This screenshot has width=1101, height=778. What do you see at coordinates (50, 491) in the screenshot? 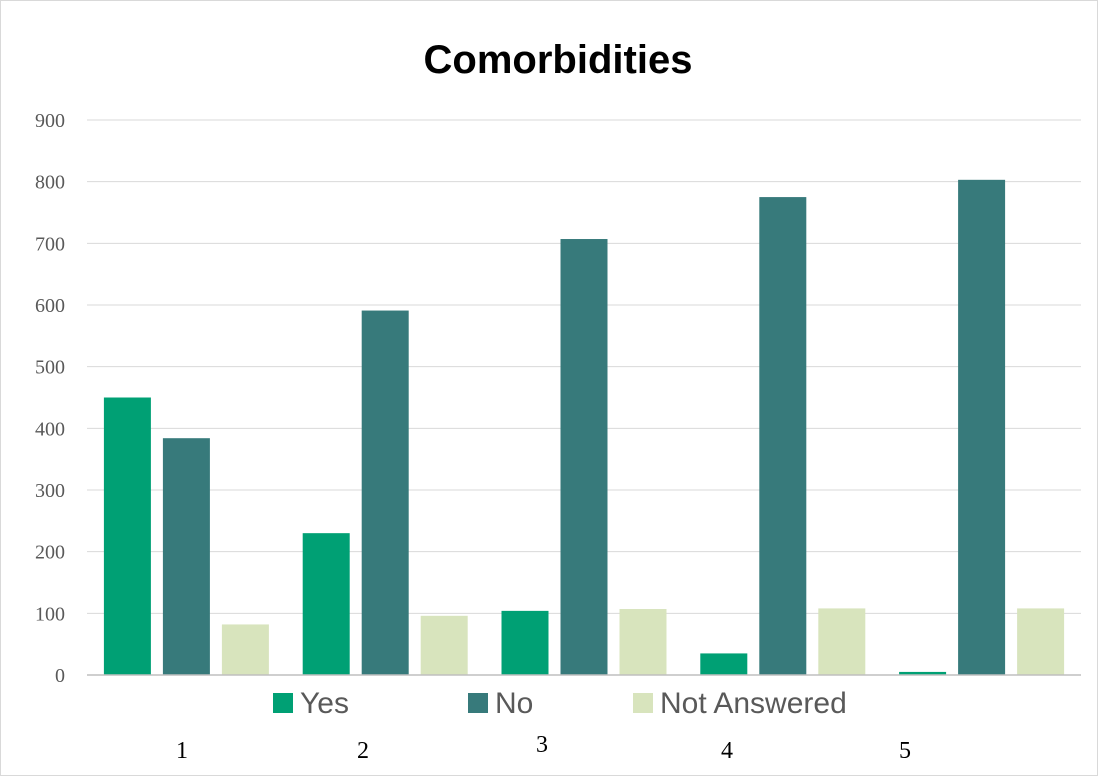
I see `y-tick-label: 300` at bounding box center [50, 491].